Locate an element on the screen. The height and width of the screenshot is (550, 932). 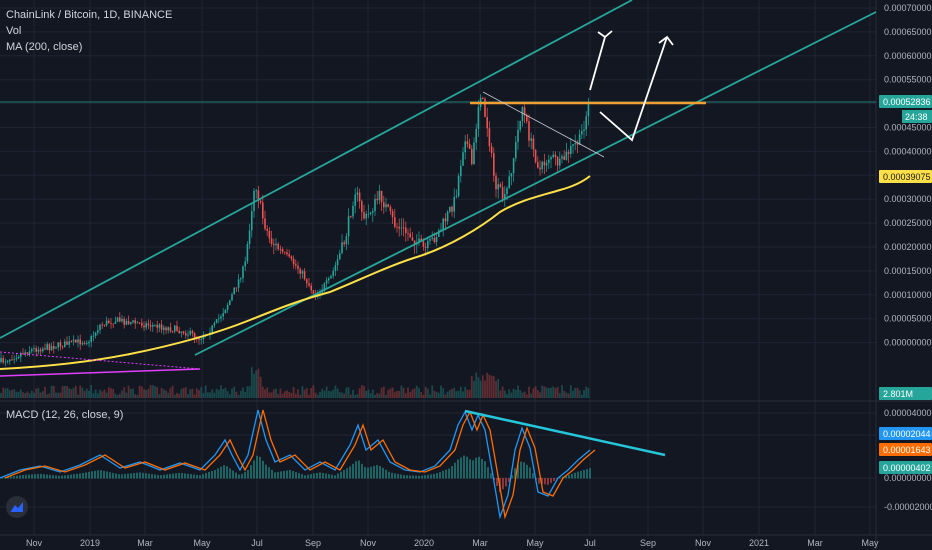
symbol-title: ChainLink / Bitcoin, 1D, BINANCE is located at coordinates (89, 15).